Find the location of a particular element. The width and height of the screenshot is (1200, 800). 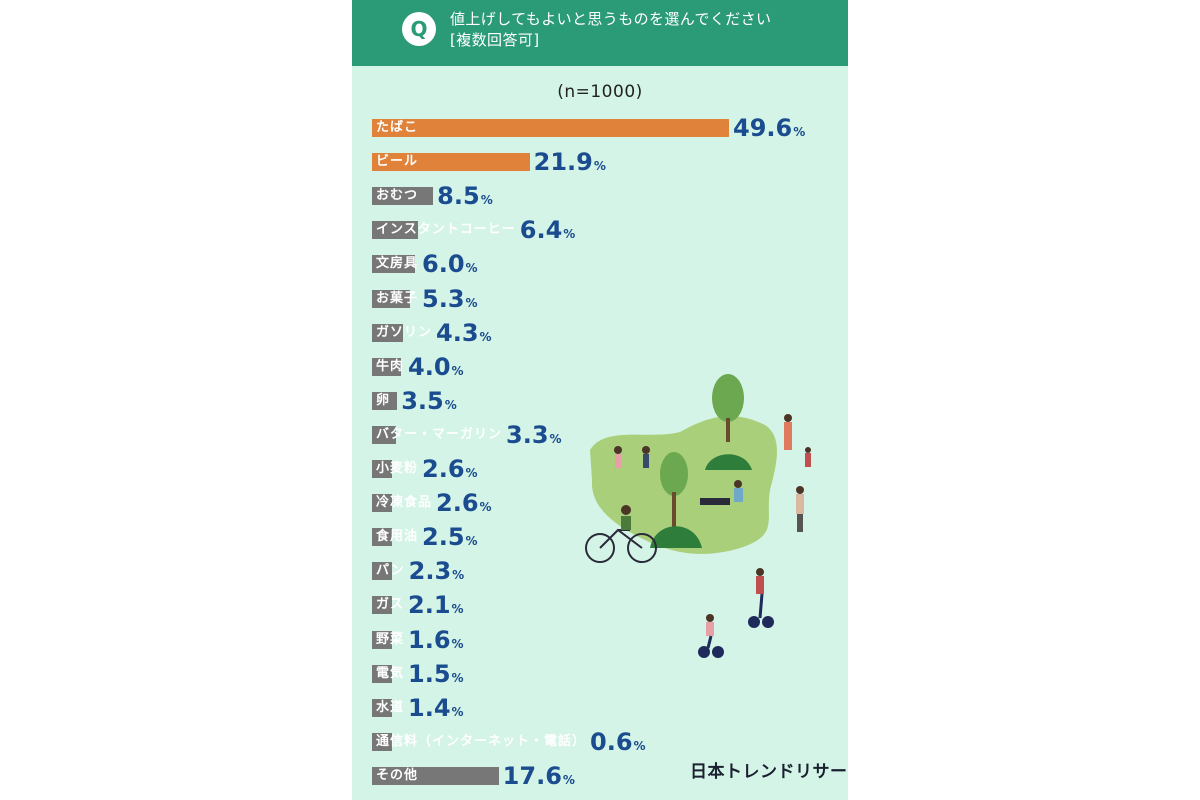

park-illustration is located at coordinates (698, 516).